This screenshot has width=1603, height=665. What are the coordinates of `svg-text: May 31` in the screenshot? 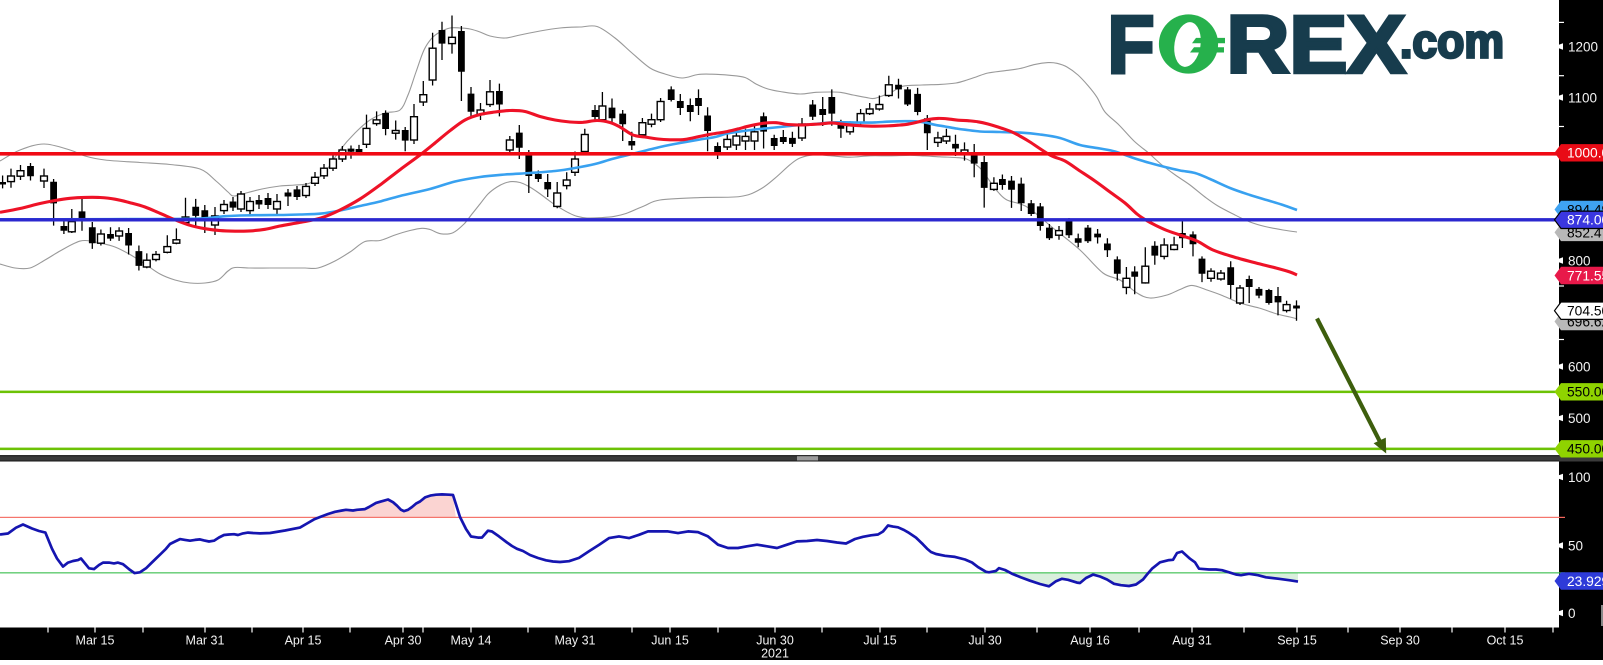 It's located at (575, 641).